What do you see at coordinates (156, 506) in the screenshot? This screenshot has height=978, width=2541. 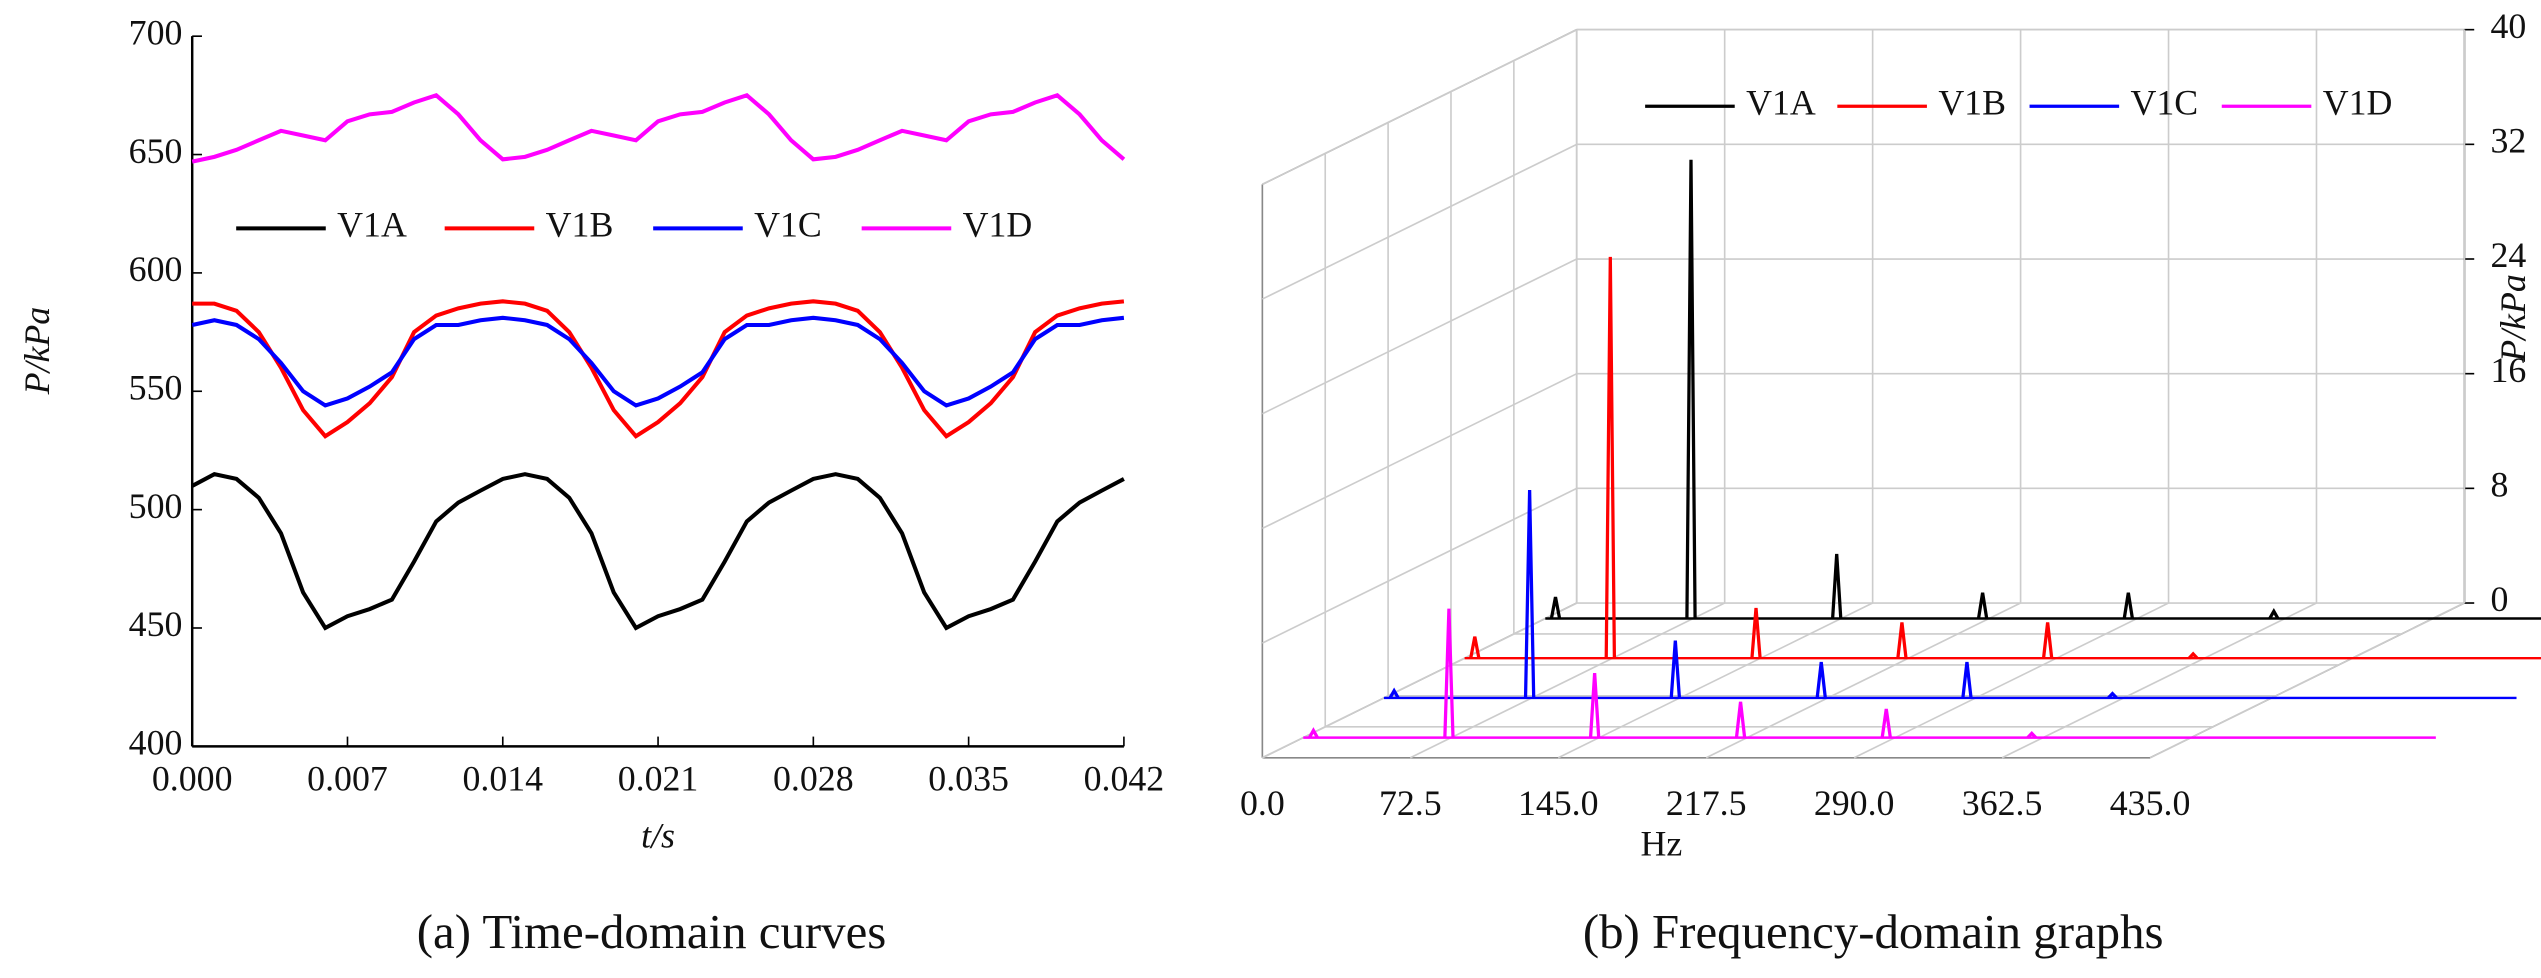 I see `y-tick-label: 500` at bounding box center [156, 506].